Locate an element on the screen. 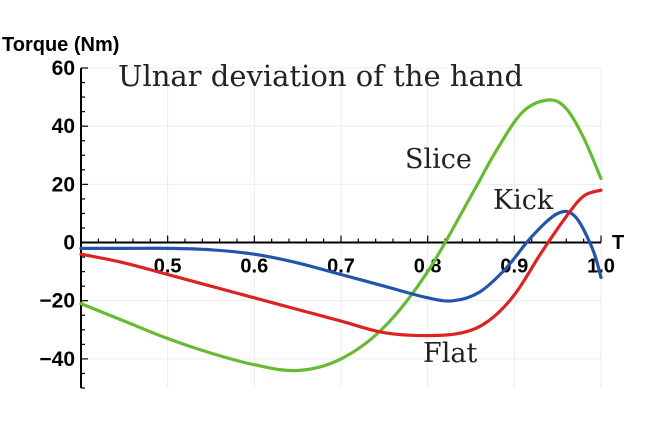 This screenshot has height=441, width=654. y-tick-label: 60 is located at coordinates (63, 68).